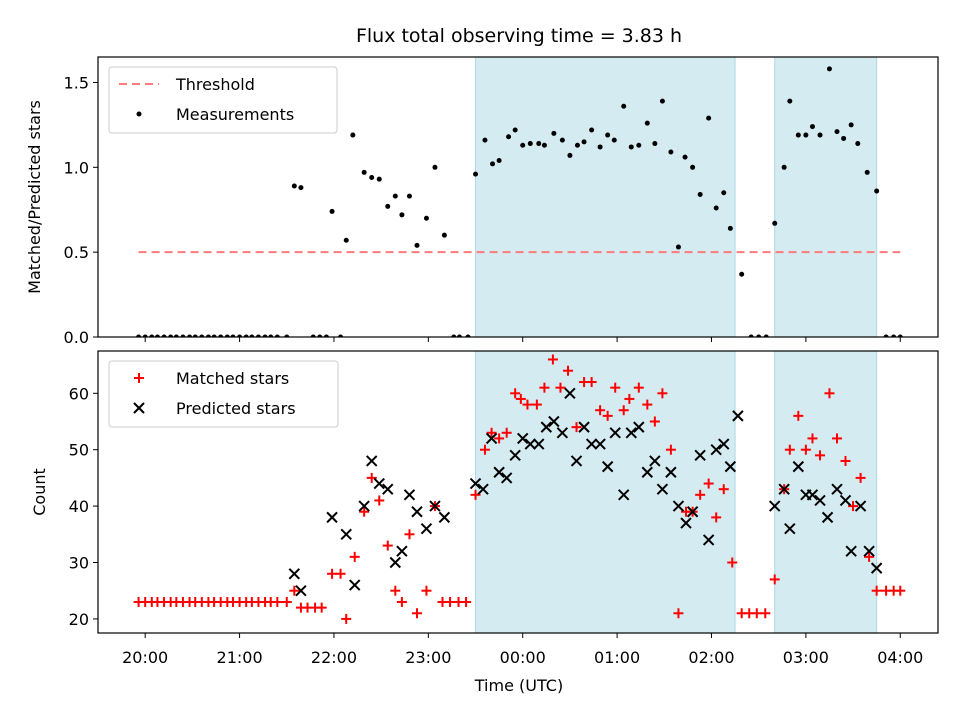 The height and width of the screenshot is (720, 960). Describe the element at coordinates (711, 657) in the screenshot. I see `x-tick-label: 02:00` at that location.